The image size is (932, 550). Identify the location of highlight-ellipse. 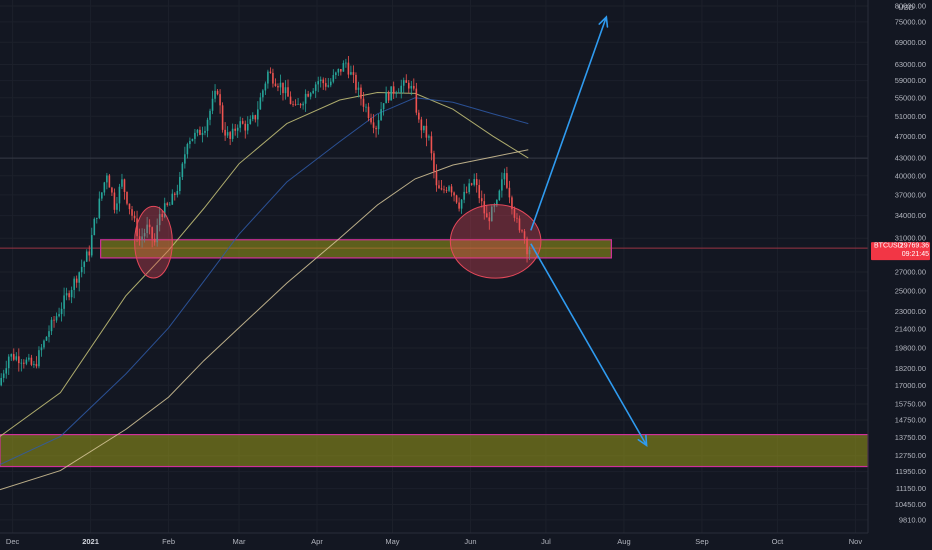
(153, 242).